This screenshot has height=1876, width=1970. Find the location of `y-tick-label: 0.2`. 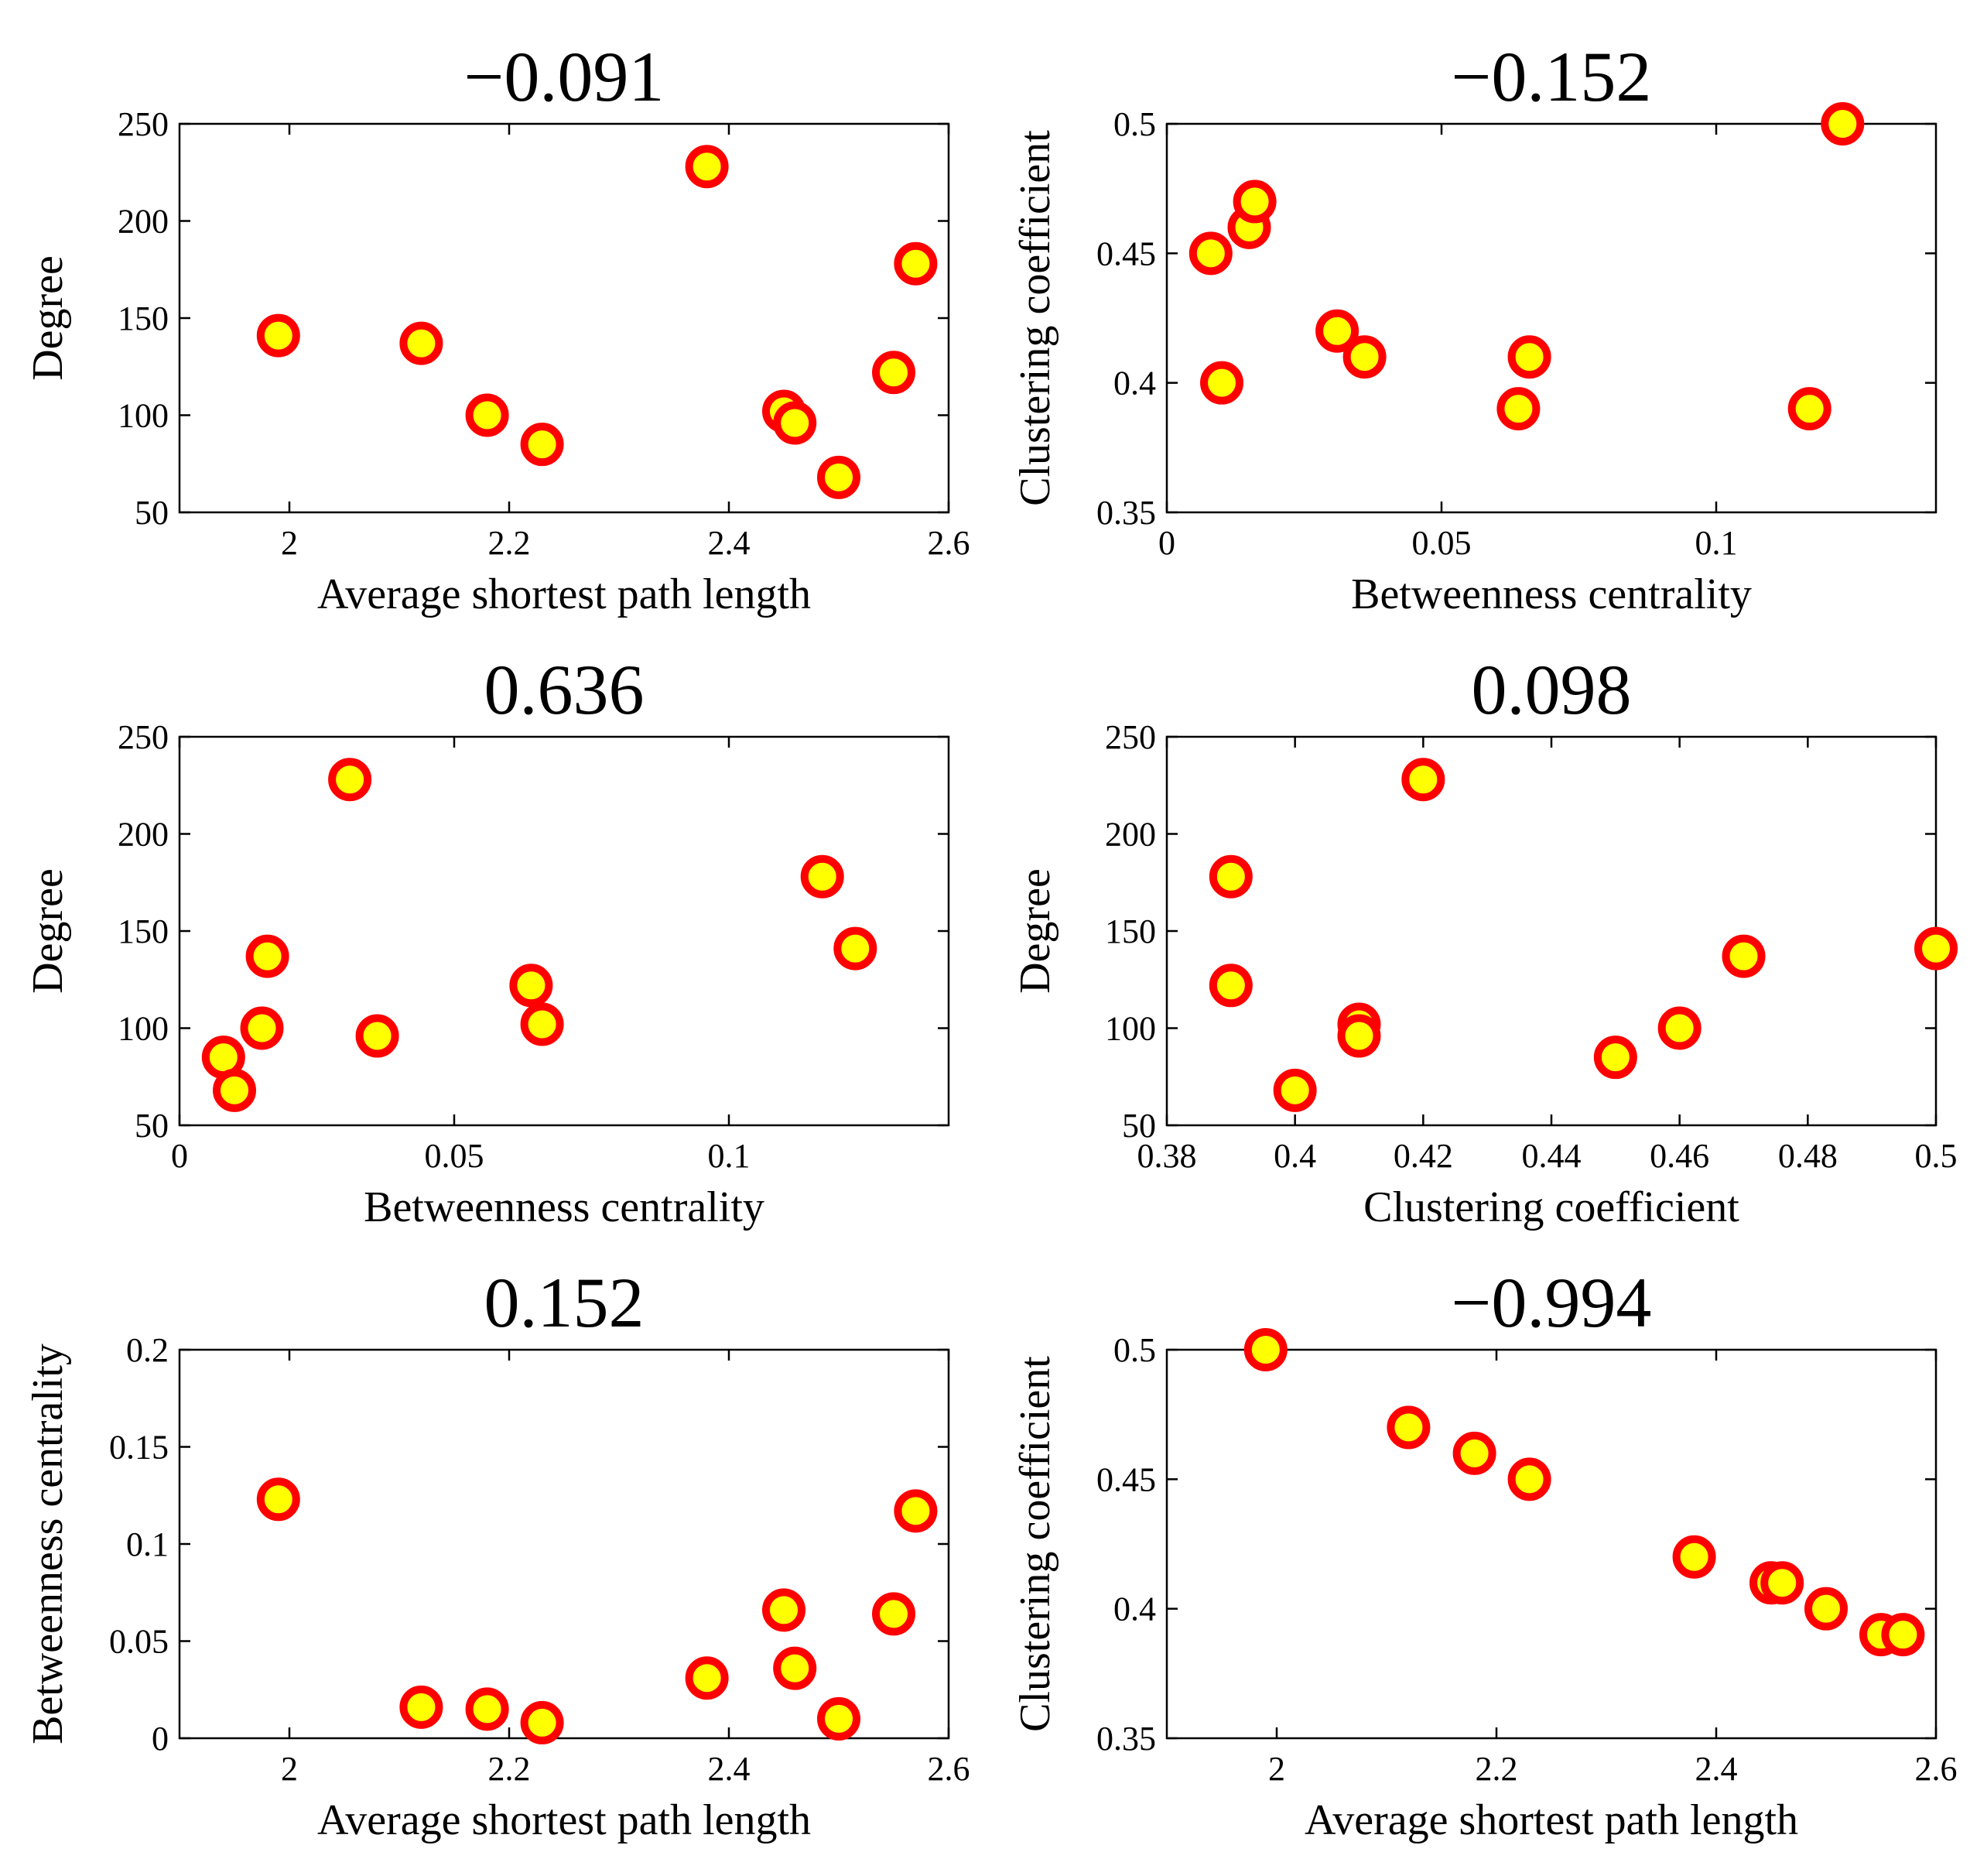

y-tick-label: 0.2 is located at coordinates (148, 1350).